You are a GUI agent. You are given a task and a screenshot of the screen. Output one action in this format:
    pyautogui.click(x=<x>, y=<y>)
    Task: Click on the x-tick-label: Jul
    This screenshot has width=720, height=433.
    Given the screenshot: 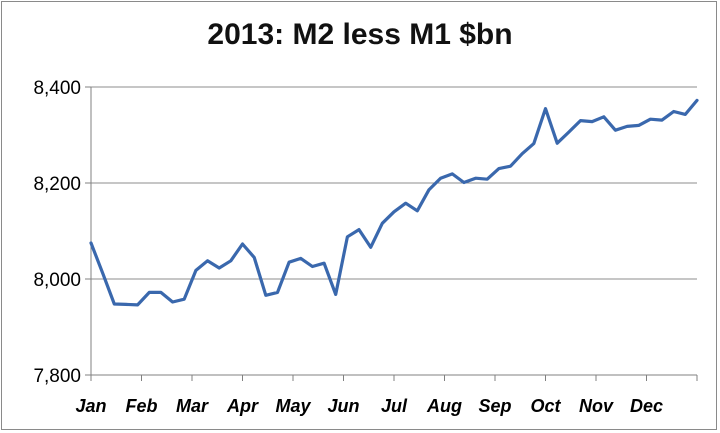 What is the action you would take?
    pyautogui.click(x=394, y=406)
    